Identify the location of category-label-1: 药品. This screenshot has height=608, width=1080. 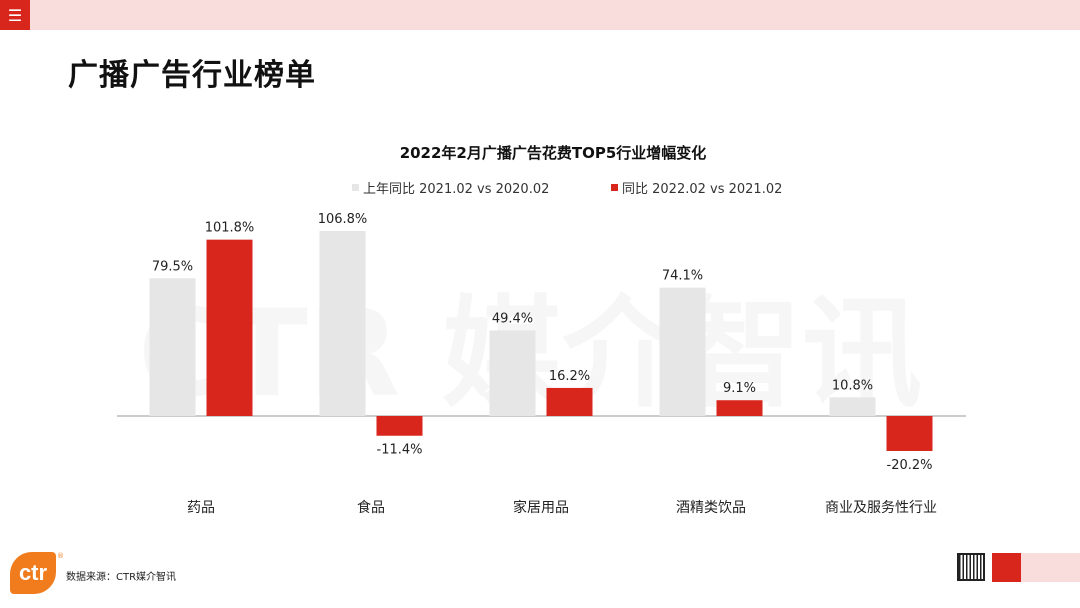
(201, 508).